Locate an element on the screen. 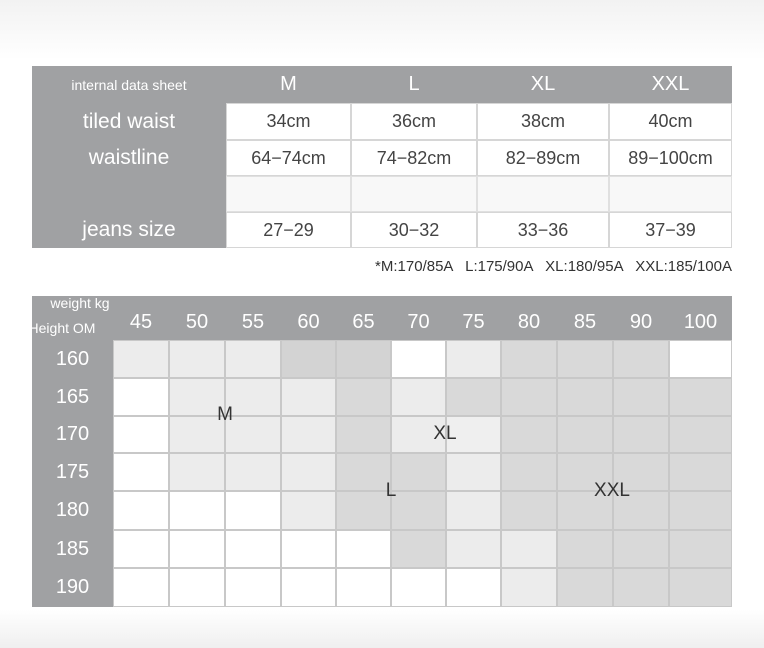 This screenshot has height=648, width=764. height: 160 is located at coordinates (72, 358).